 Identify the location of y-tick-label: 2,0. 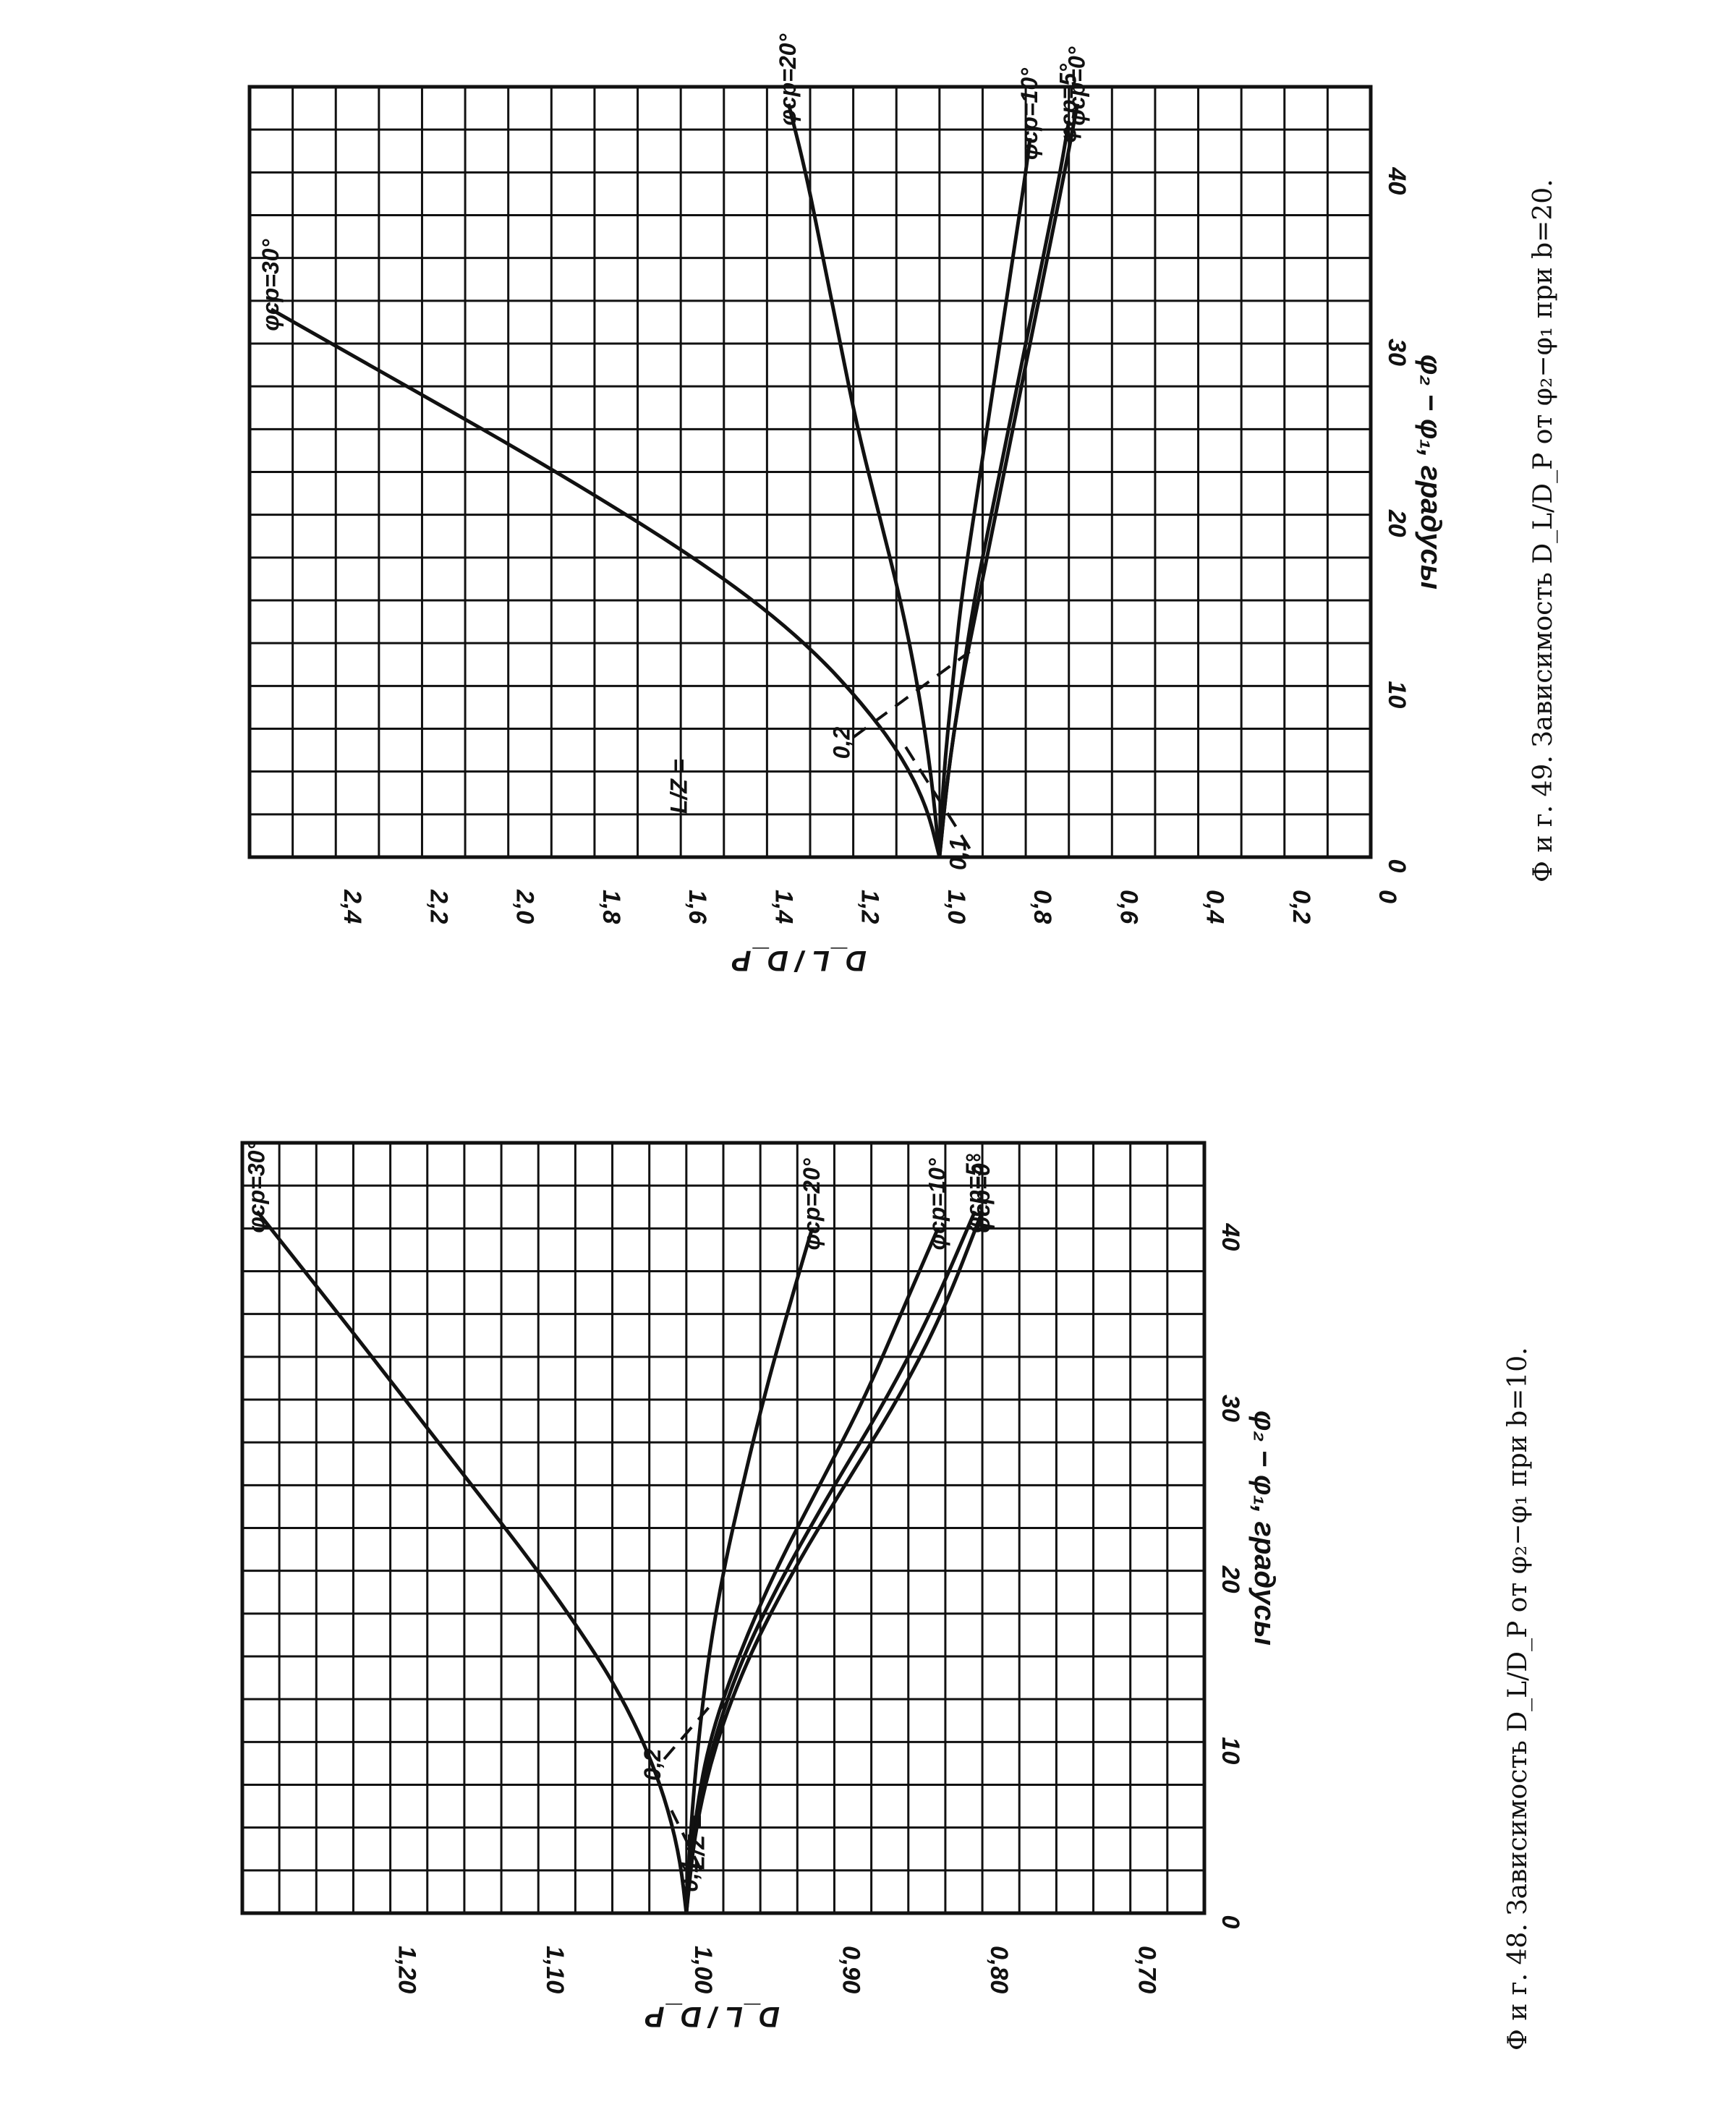
(525, 907).